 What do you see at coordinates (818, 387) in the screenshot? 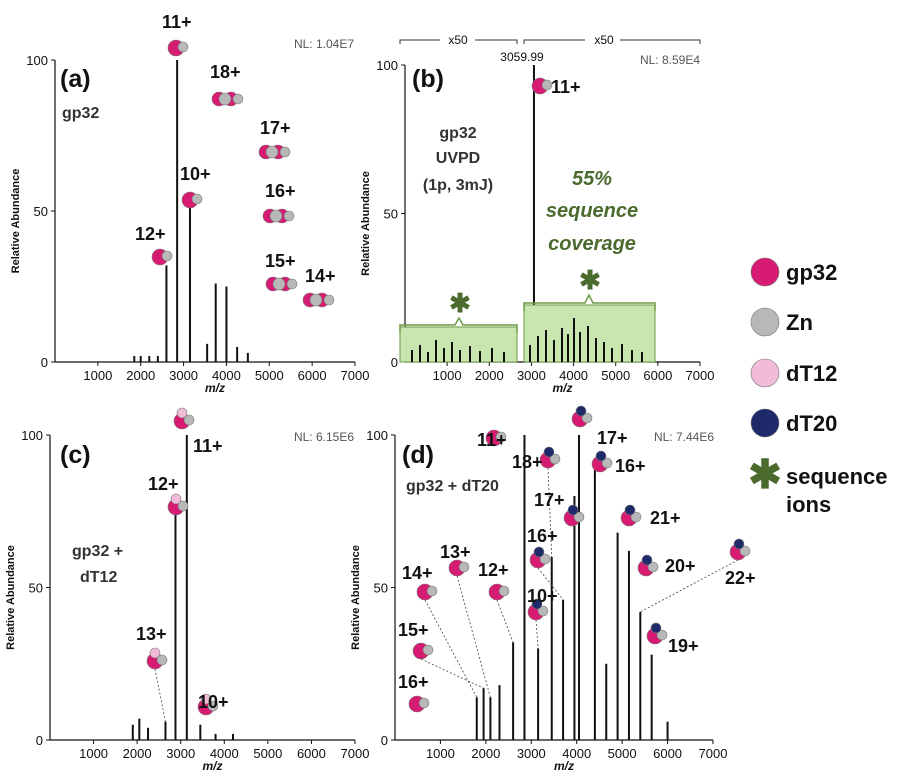
I see `legend: gp32 Zn dT12 dT20✱ sequence ions` at bounding box center [818, 387].